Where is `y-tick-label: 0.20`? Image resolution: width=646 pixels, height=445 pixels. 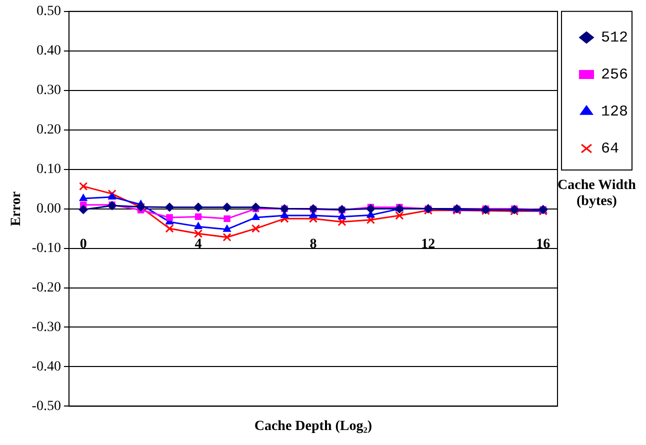 y-tick-label: 0.20 is located at coordinates (48, 130).